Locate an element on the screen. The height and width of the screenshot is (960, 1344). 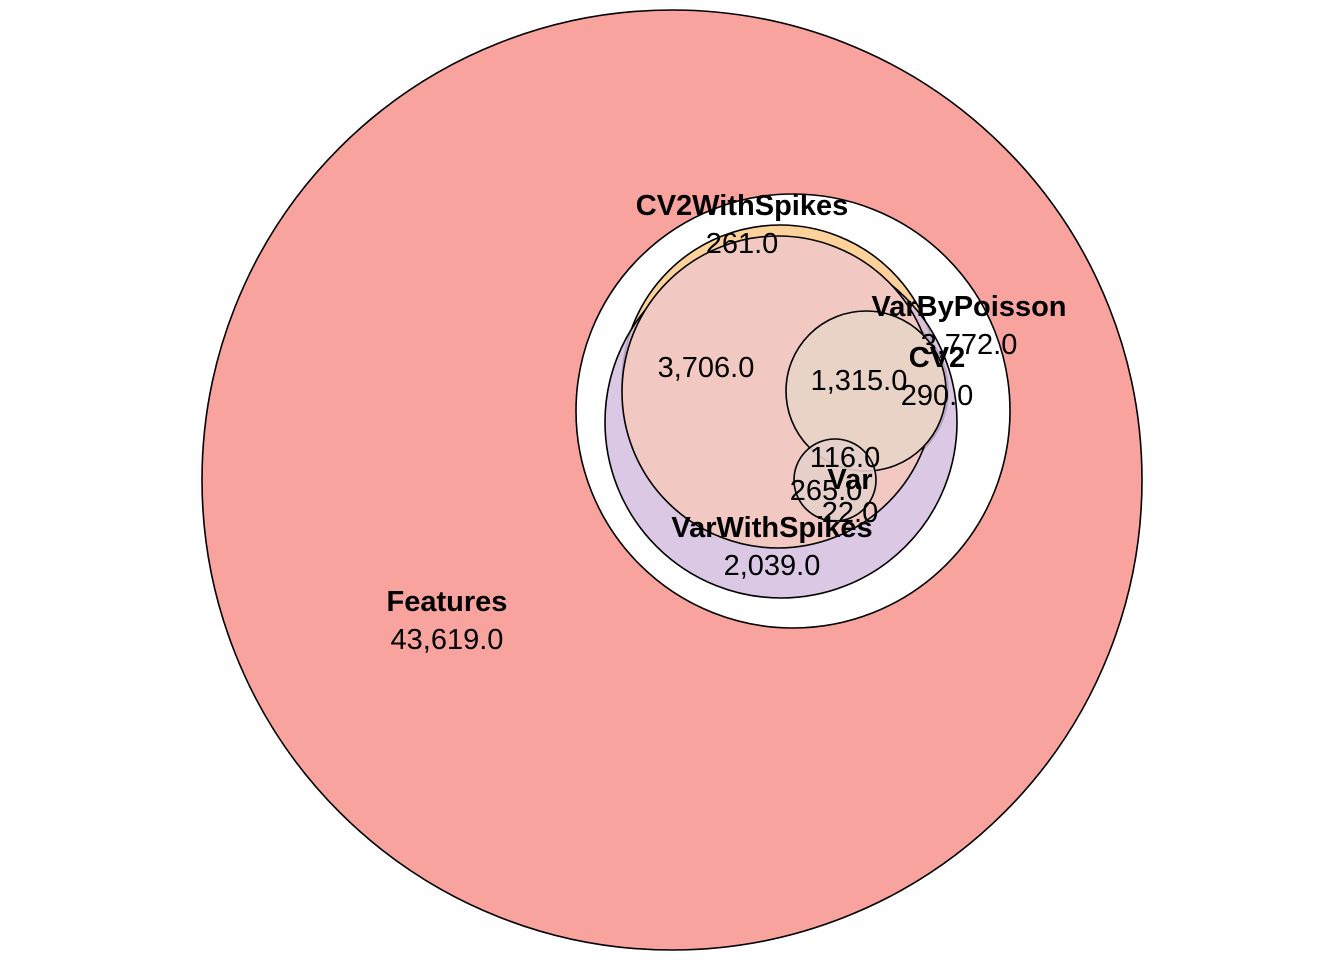
count-cv2withspikes-only: 261.0 is located at coordinates (742, 244).